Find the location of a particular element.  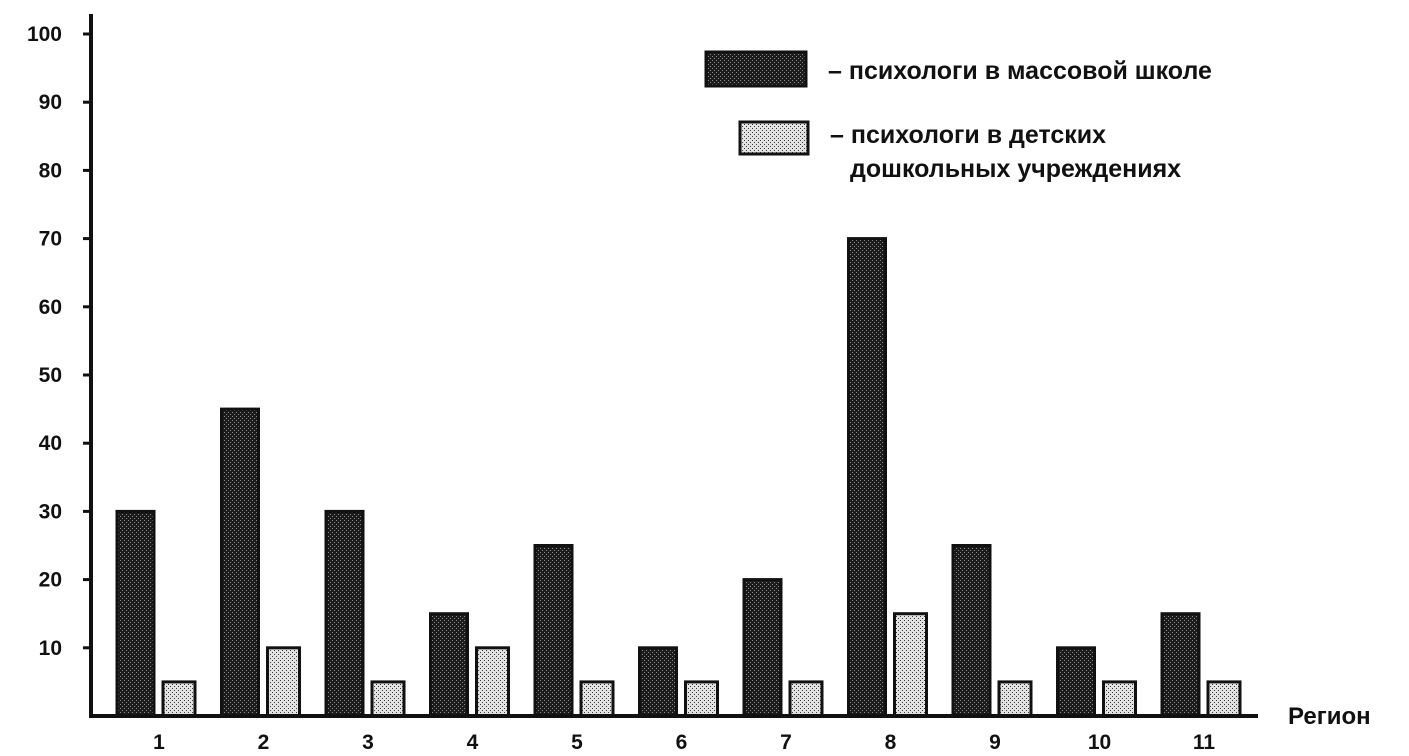

x-axis-title: Регион is located at coordinates (1329, 716).